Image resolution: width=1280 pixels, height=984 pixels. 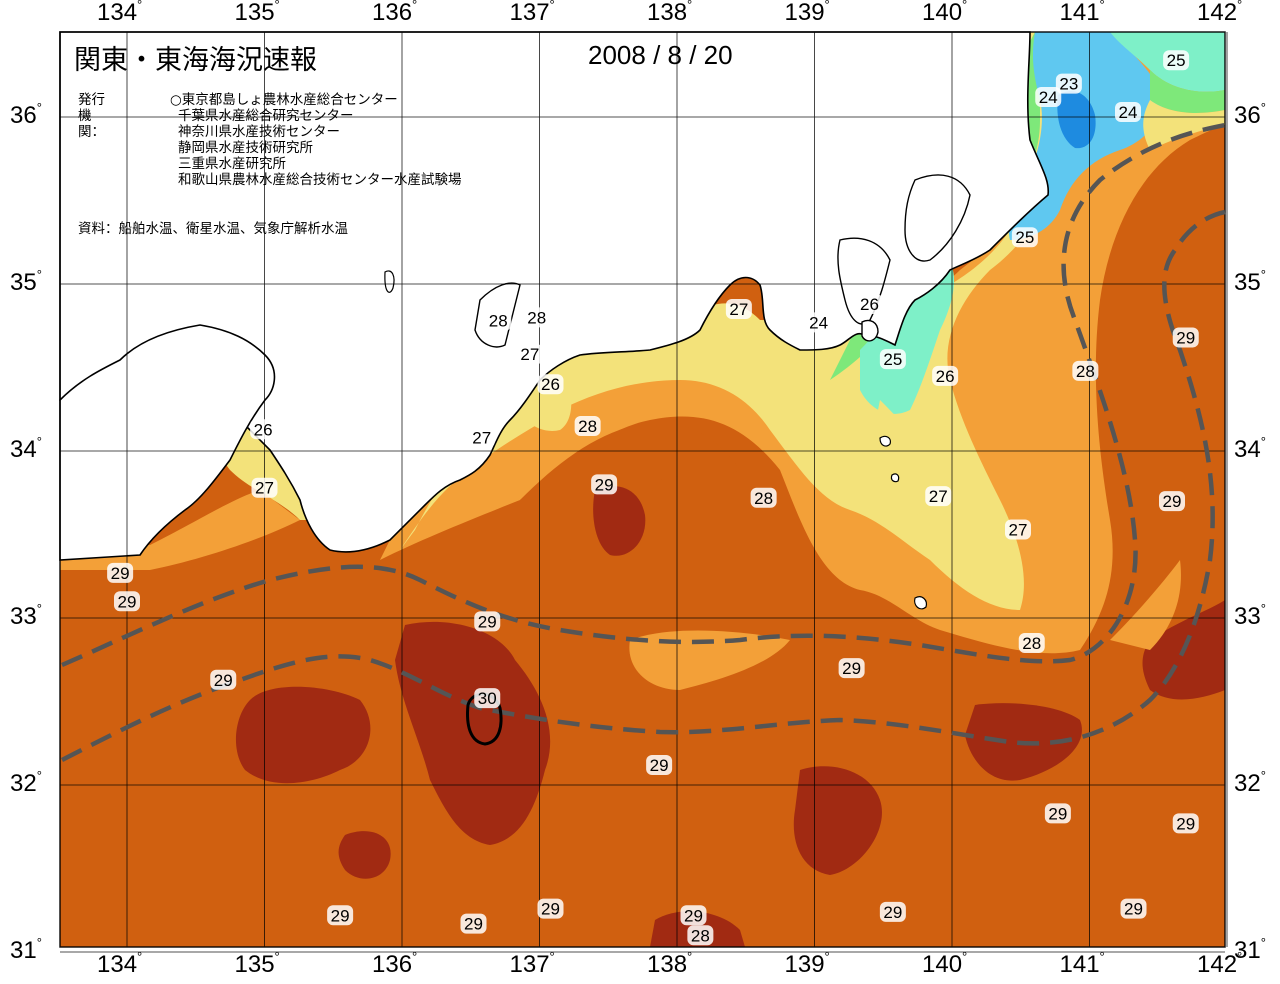 What do you see at coordinates (364, 855) in the screenshot?
I see `sea-30c-patch-sw` at bounding box center [364, 855].